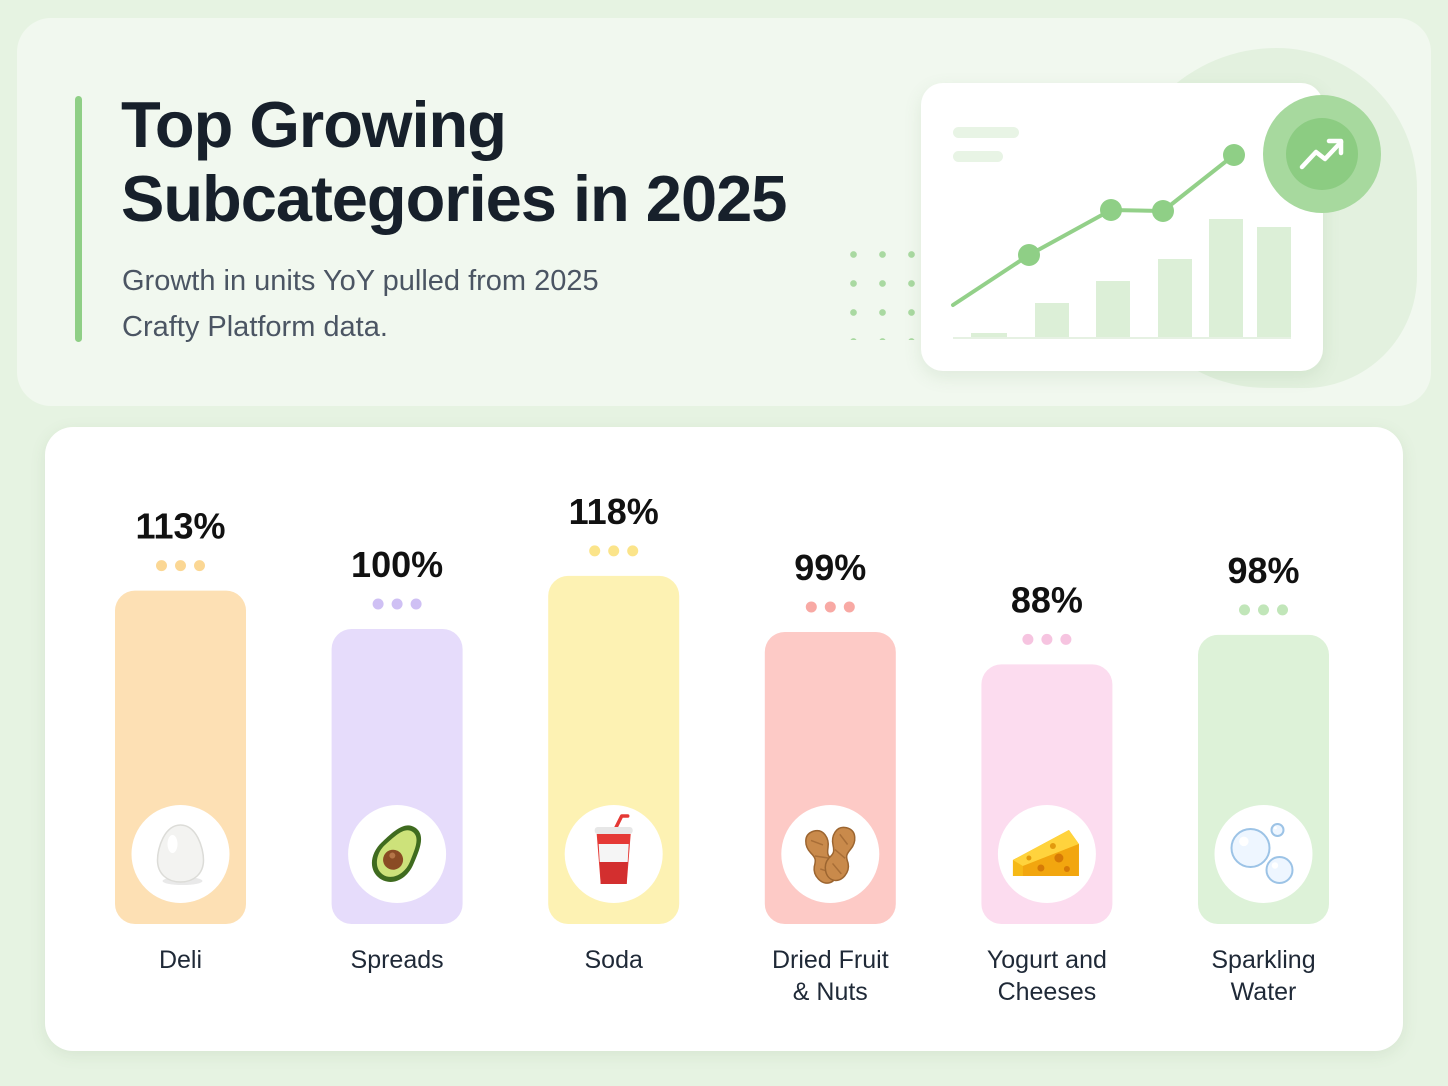  Describe the element at coordinates (397, 564) in the screenshot. I see `value-label: 100%` at that location.